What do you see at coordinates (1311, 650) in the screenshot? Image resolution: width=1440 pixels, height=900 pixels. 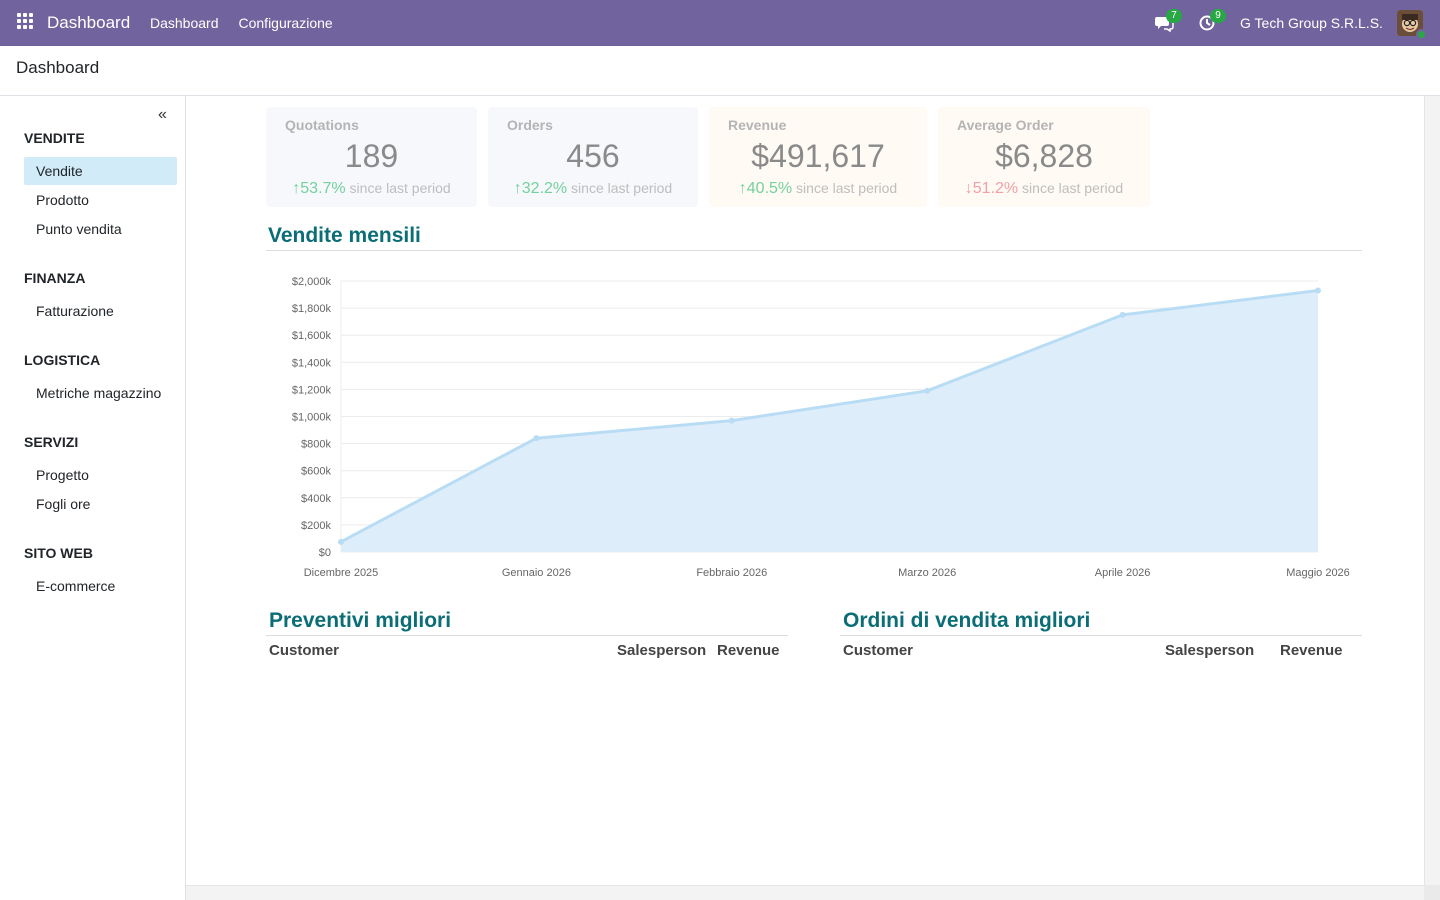 I see `top-orders-col-revenue: Revenue` at bounding box center [1311, 650].